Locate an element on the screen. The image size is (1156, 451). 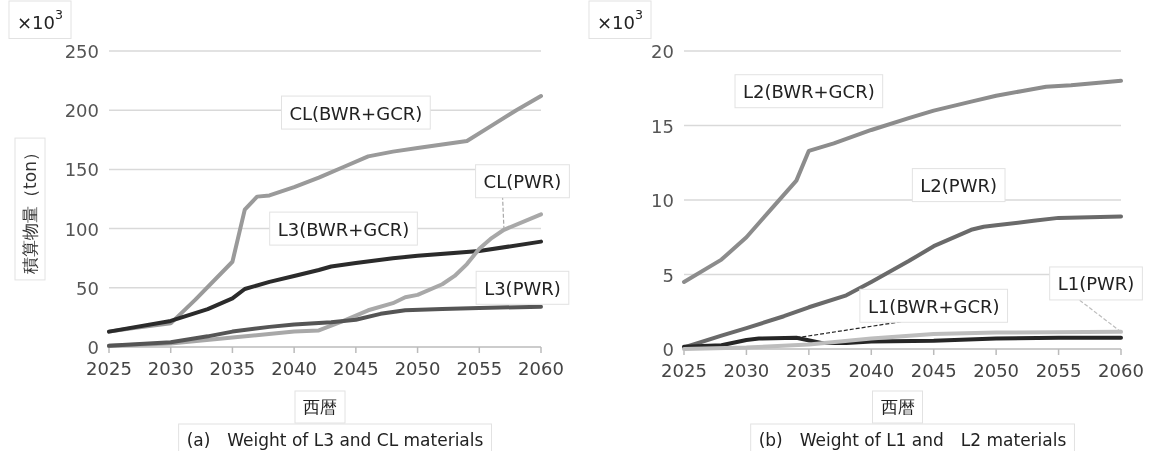
y-tick-label: 20 is located at coordinates (662, 51).